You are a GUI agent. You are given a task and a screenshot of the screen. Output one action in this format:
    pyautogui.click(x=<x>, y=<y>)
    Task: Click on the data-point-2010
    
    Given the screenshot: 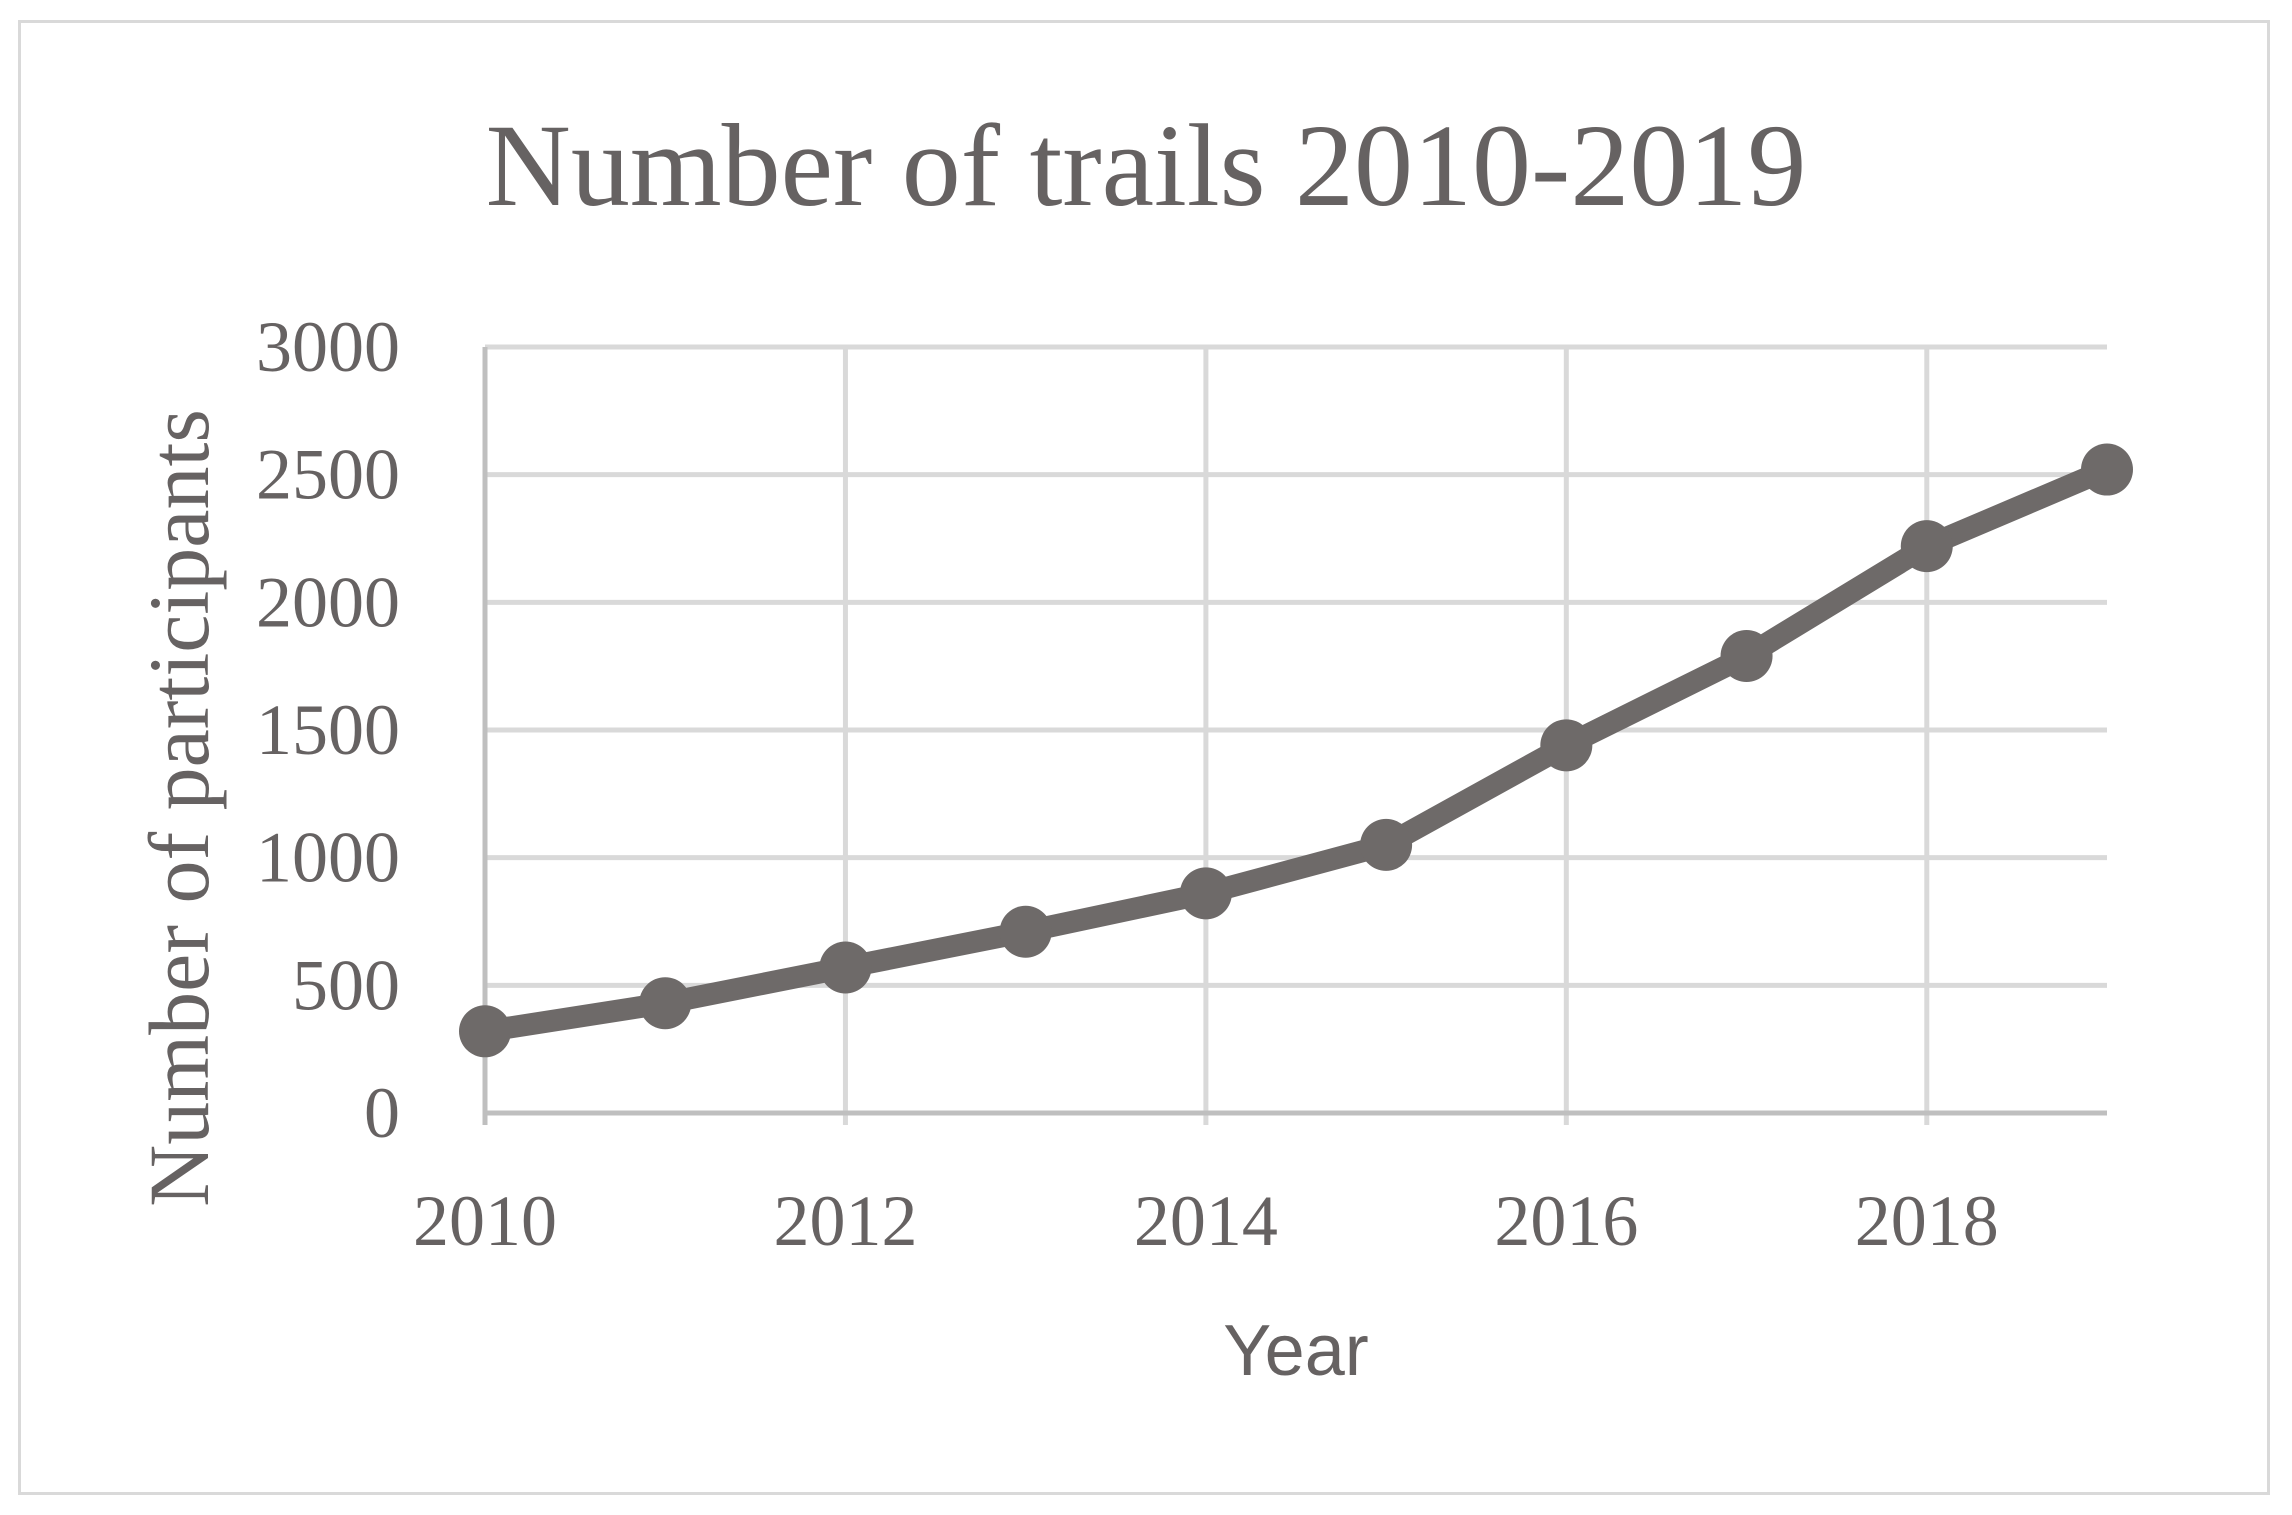 What is the action you would take?
    pyautogui.click(x=485, y=1031)
    